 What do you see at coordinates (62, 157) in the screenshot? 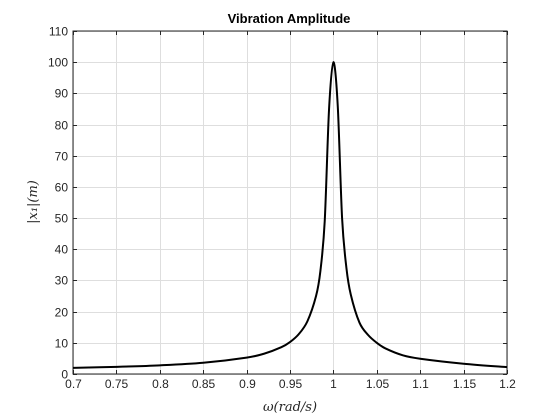
I see `y-tick-label: 70` at bounding box center [62, 157].